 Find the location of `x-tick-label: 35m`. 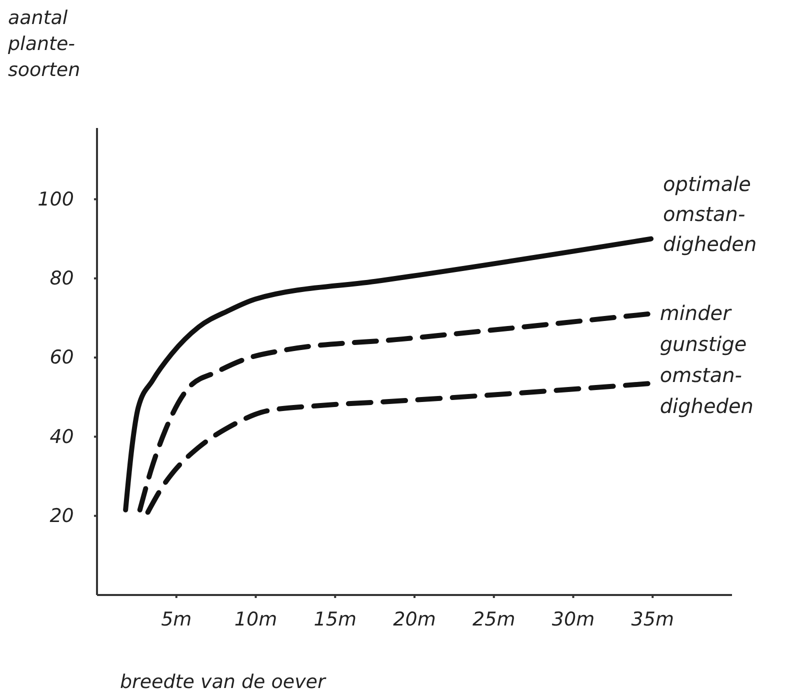

x-tick-label: 35m is located at coordinates (652, 619).